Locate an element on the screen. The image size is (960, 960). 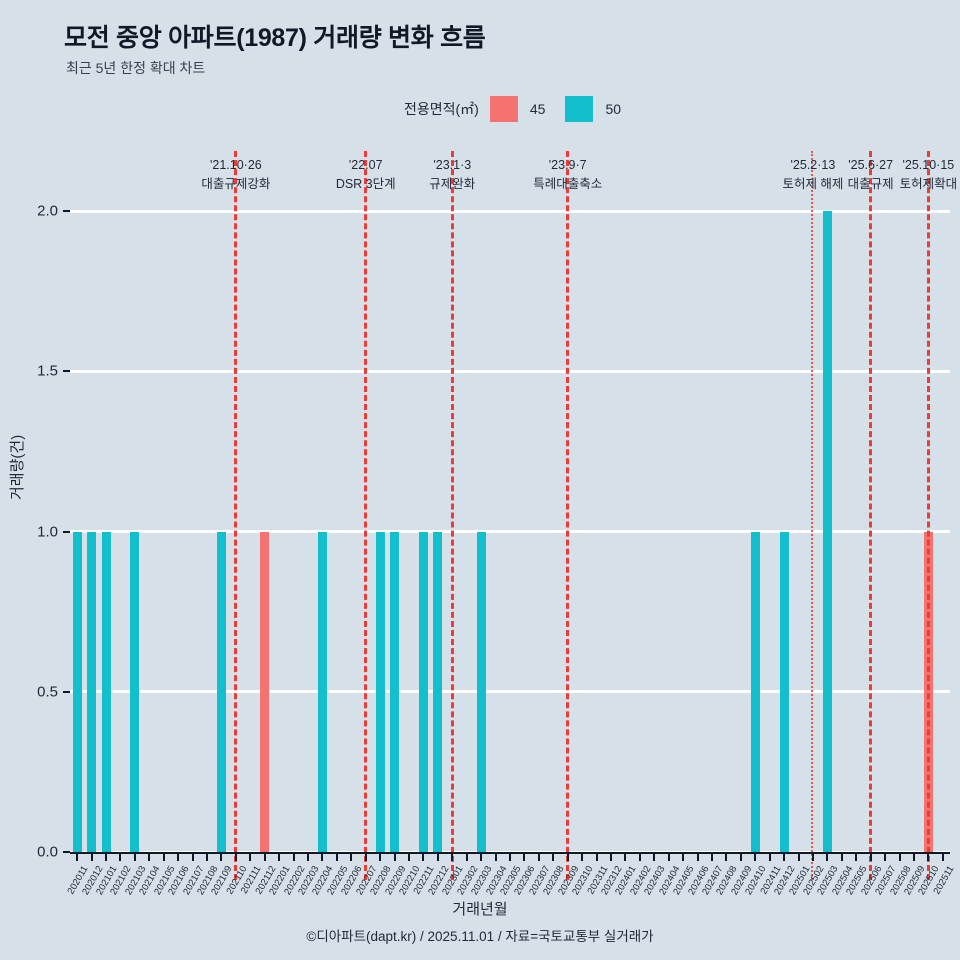
chart-subtitle: 최근 5년 한정 확대 차트 is located at coordinates (136, 68).